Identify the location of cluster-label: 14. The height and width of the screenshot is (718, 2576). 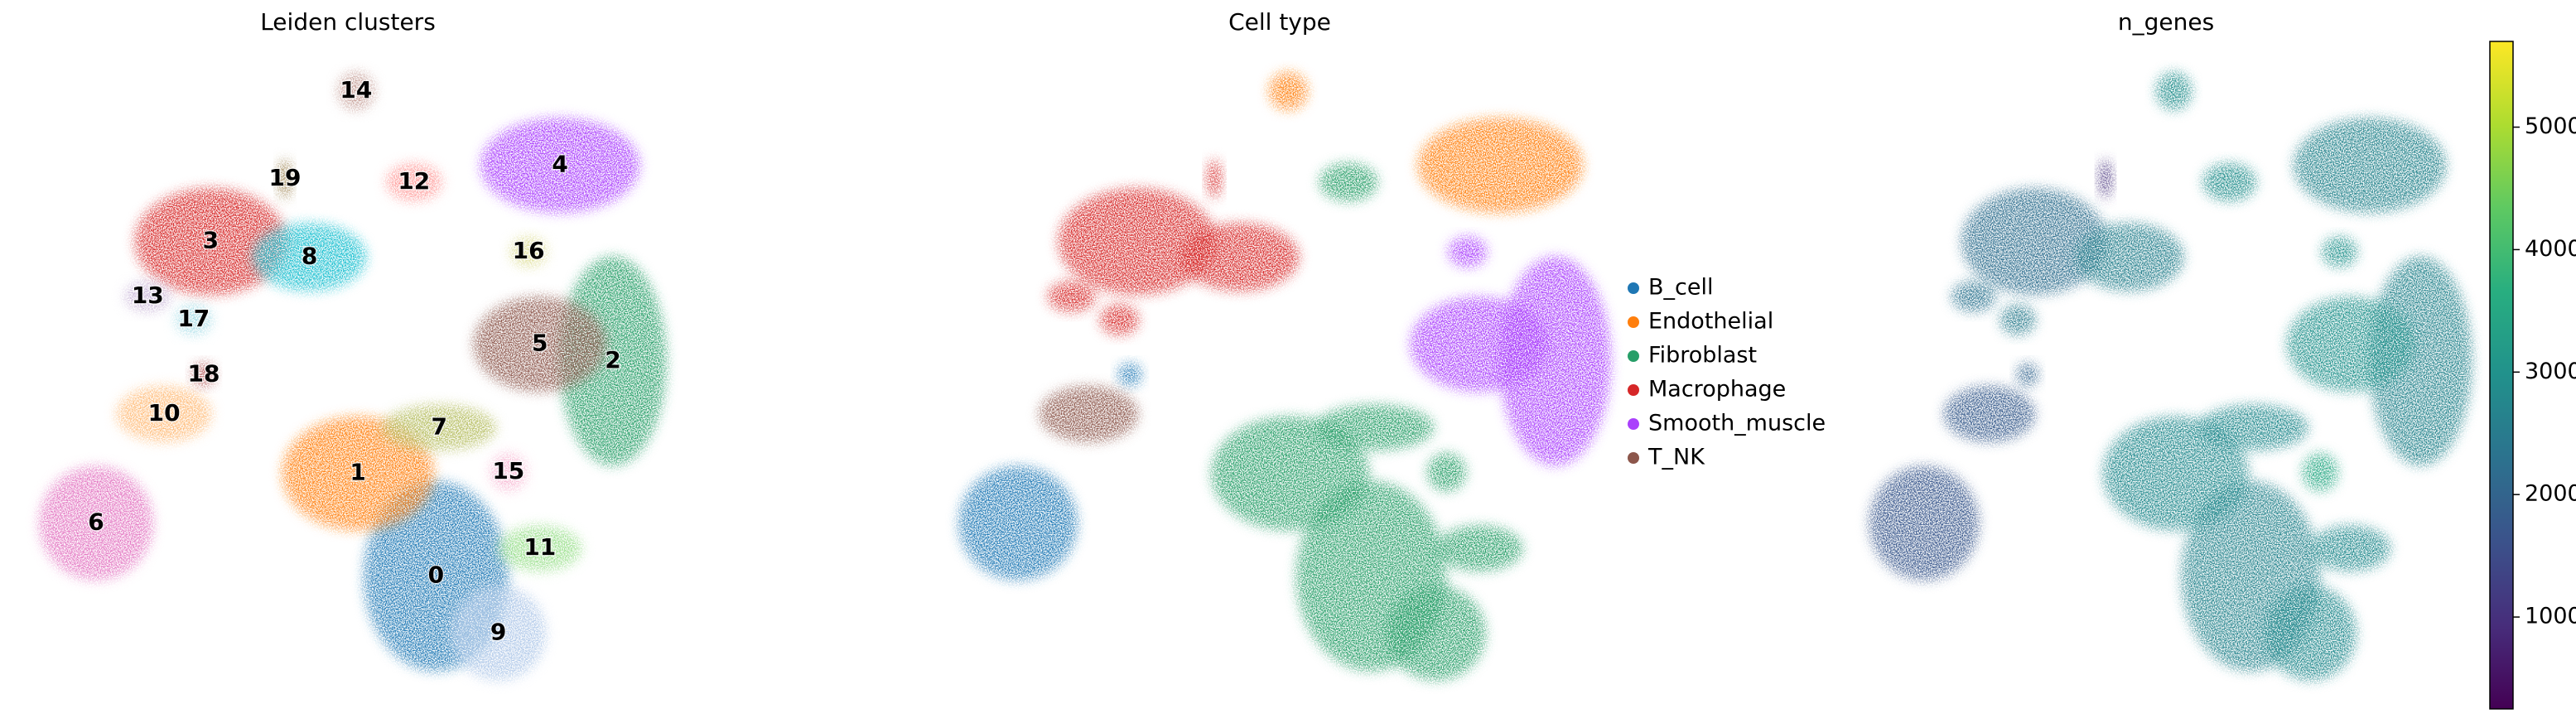
(356, 90).